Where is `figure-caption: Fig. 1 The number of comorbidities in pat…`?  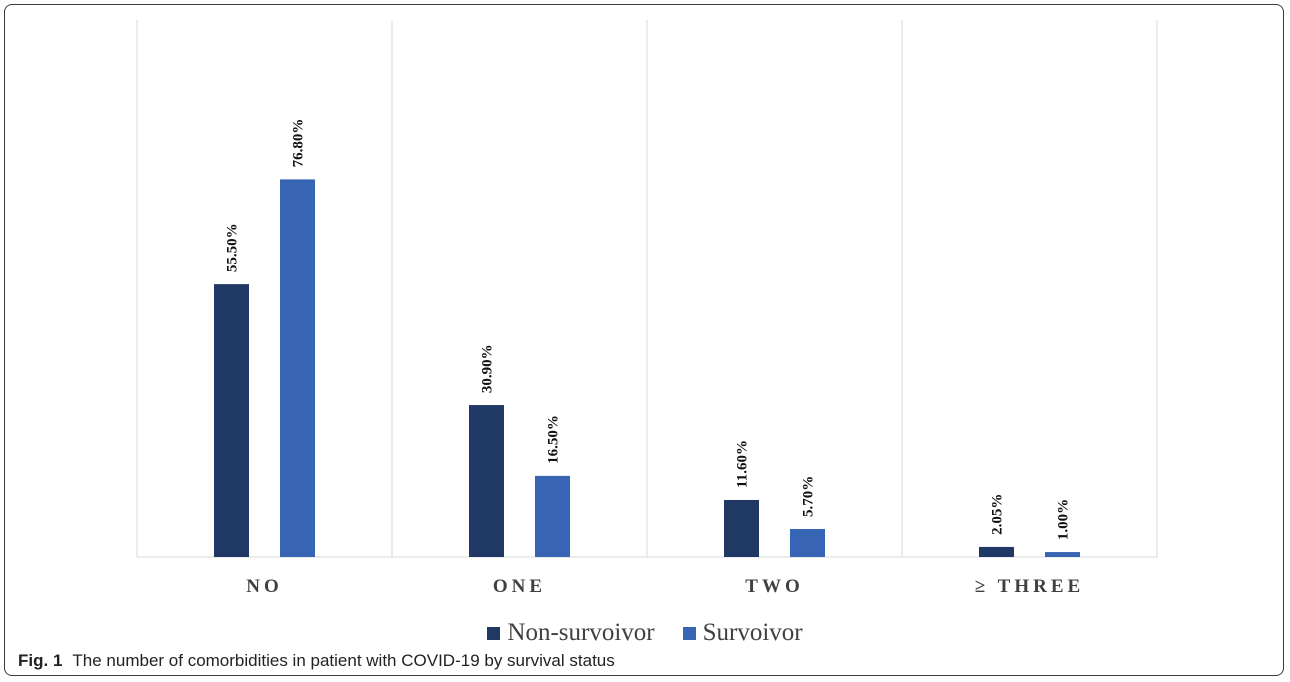 figure-caption: Fig. 1 The number of comorbidities in pat… is located at coordinates (316, 663).